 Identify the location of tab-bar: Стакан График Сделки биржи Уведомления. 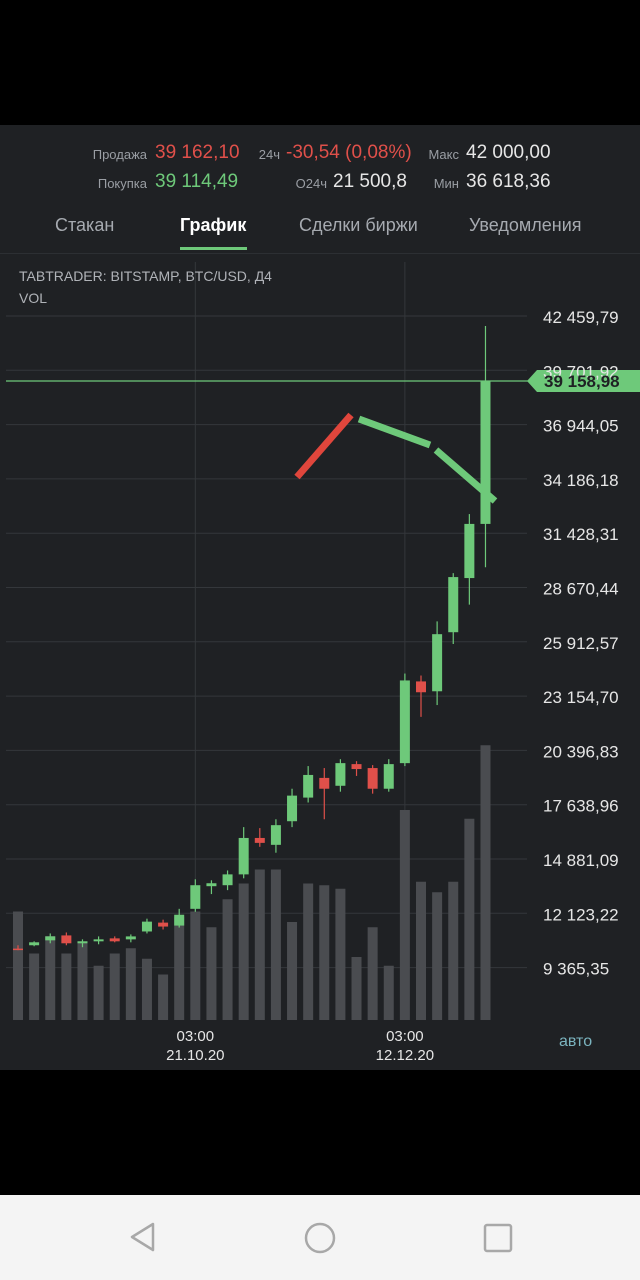
(320, 228).